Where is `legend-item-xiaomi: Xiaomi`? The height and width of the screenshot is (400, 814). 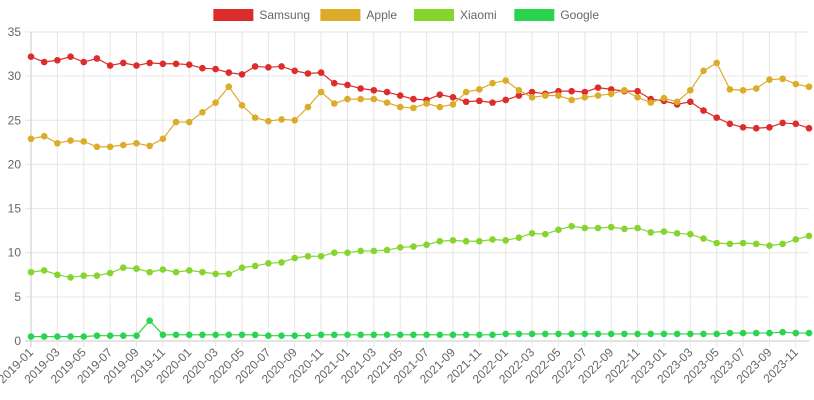 legend-item-xiaomi: Xiaomi is located at coordinates (455, 15).